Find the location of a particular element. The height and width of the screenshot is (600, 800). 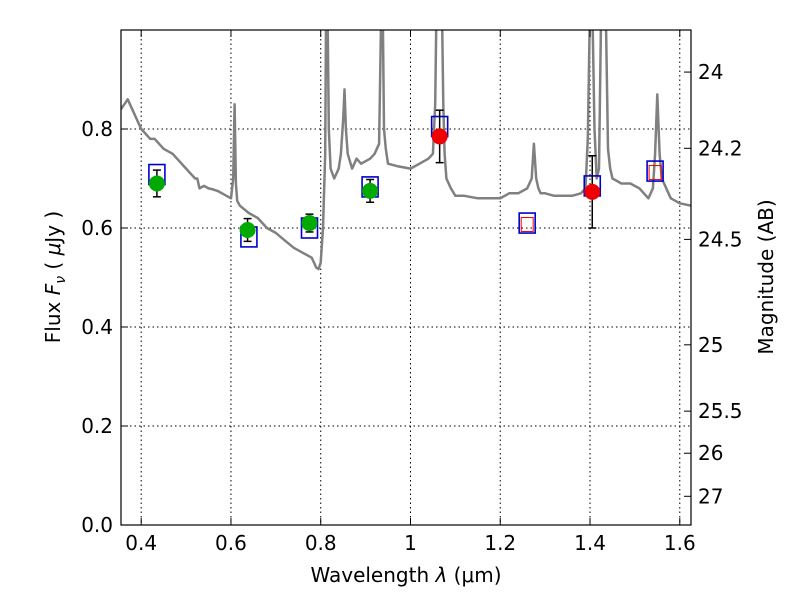

x-axis-title: Wavelength λ (μm) is located at coordinates (405, 575).